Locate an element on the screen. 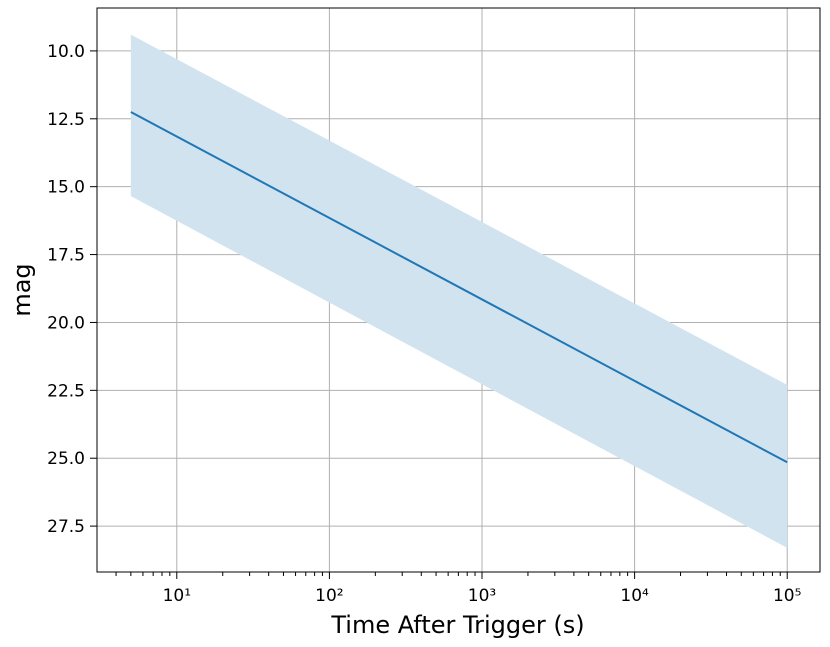 This screenshot has height=647, width=830. x-tick-label: 10⁴ is located at coordinates (634, 596).